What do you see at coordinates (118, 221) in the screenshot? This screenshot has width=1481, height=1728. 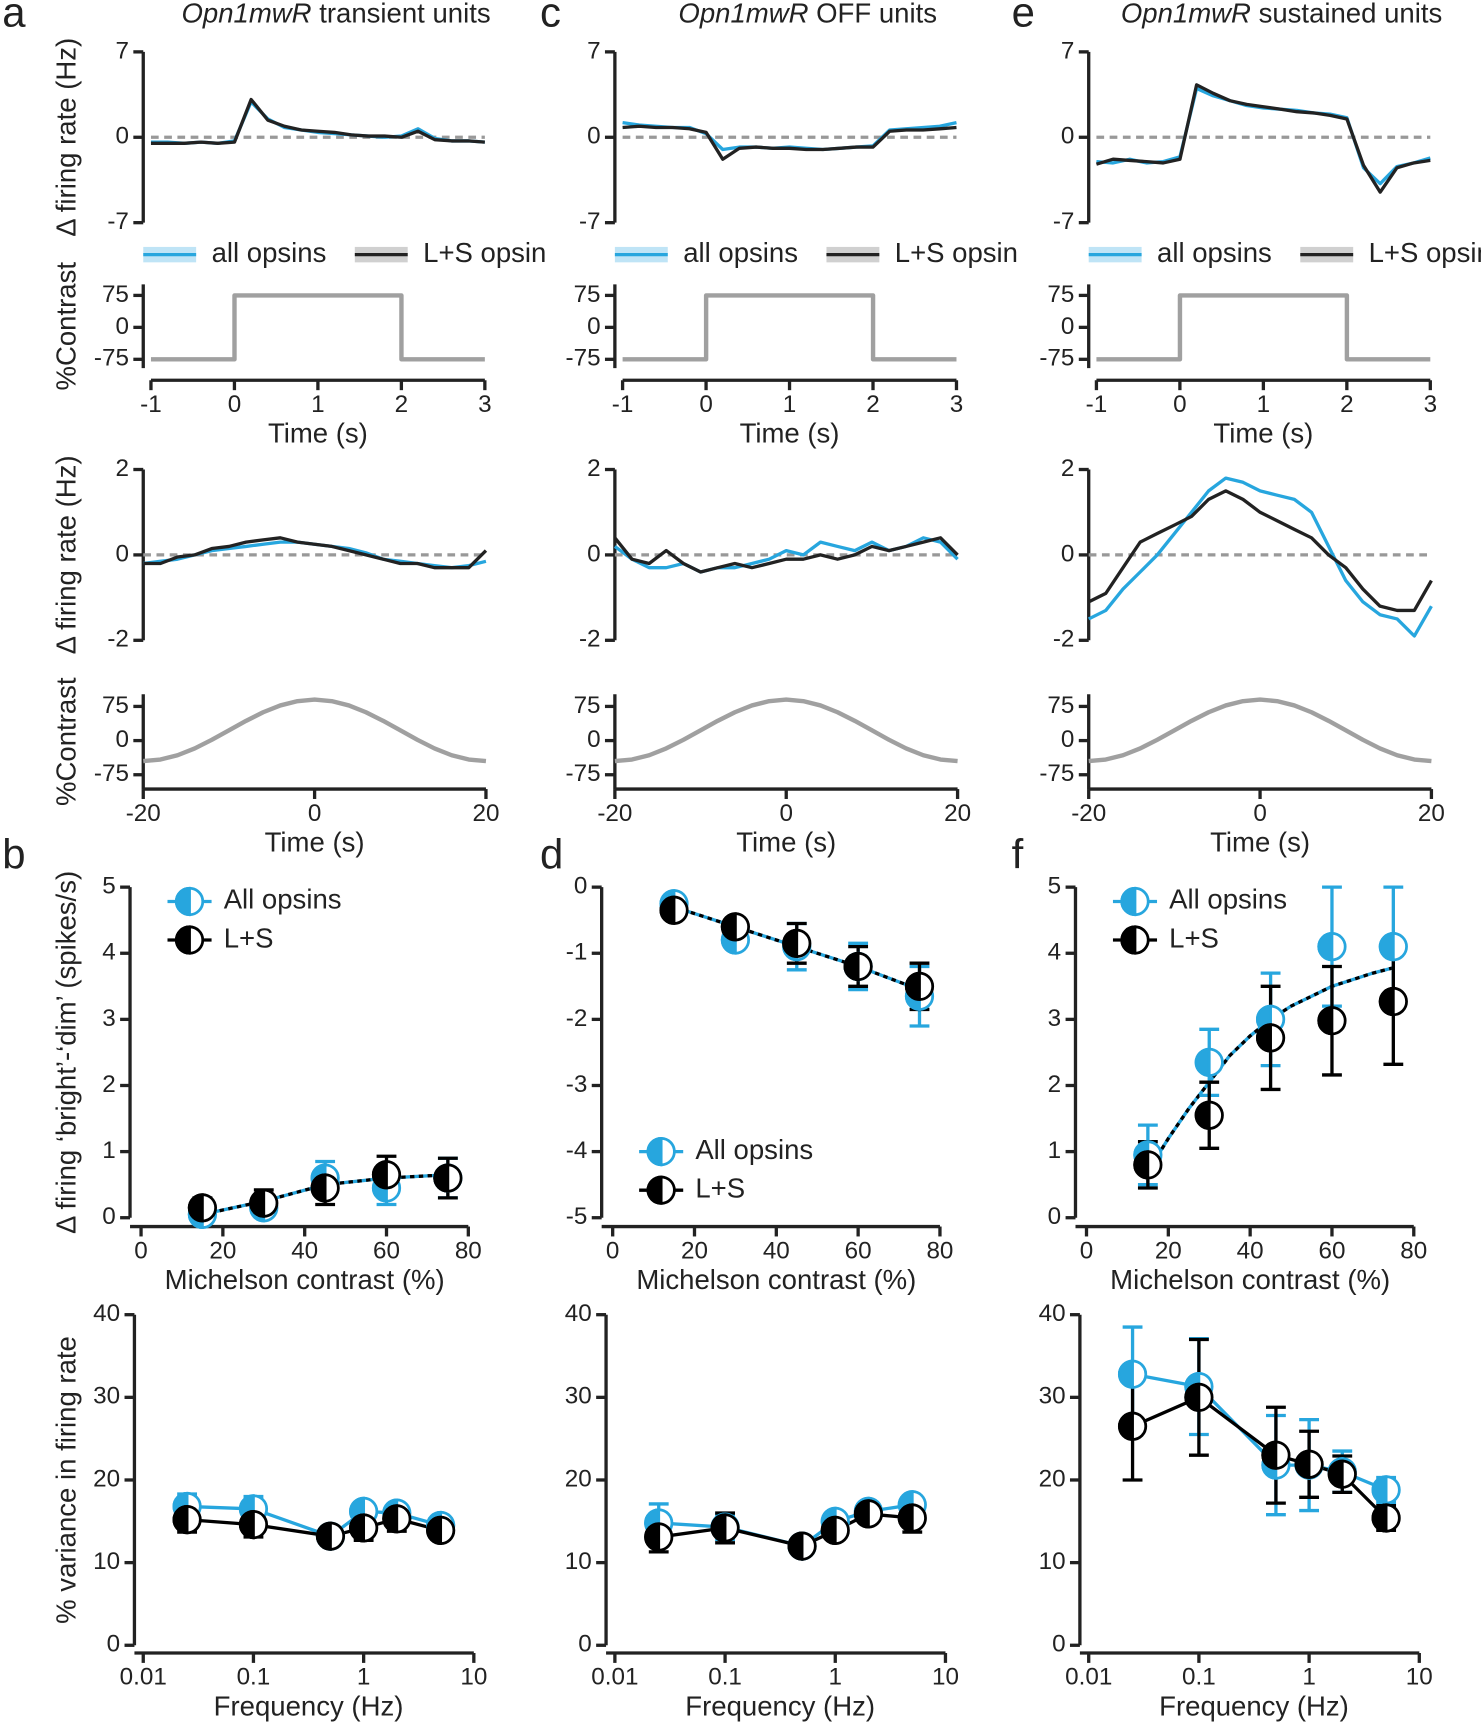 I see `y-tick-label: -7` at bounding box center [118, 221].